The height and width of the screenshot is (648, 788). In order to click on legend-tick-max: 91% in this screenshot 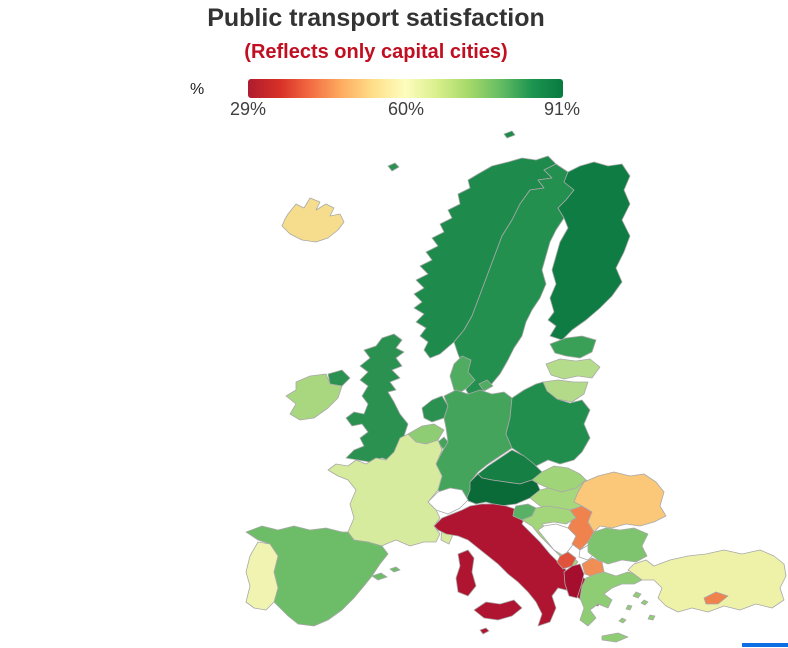, I will do `click(562, 109)`.